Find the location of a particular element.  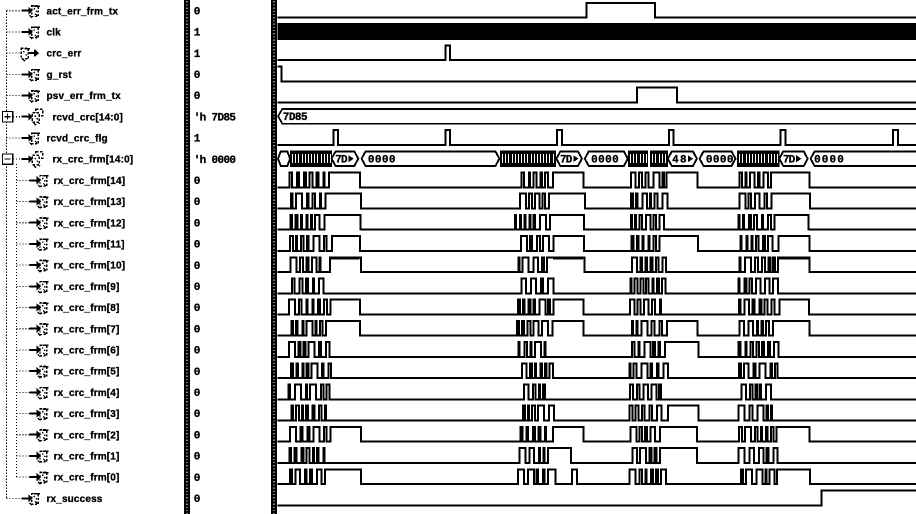

svg-text: rx_crc_frm[9] is located at coordinates (87, 287).